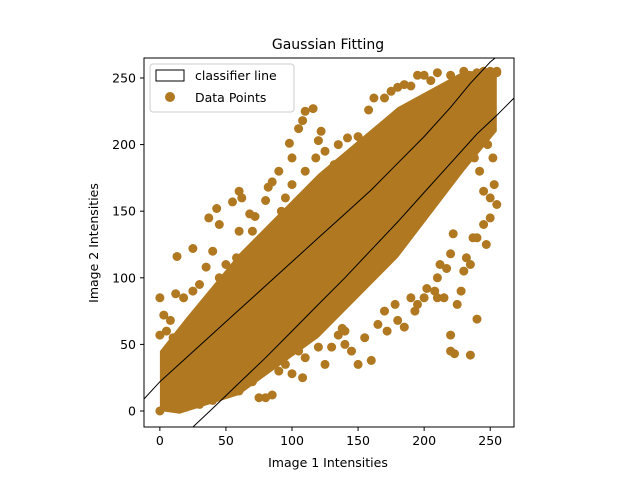  Describe the element at coordinates (222, 88) in the screenshot. I see `legend-box` at that location.